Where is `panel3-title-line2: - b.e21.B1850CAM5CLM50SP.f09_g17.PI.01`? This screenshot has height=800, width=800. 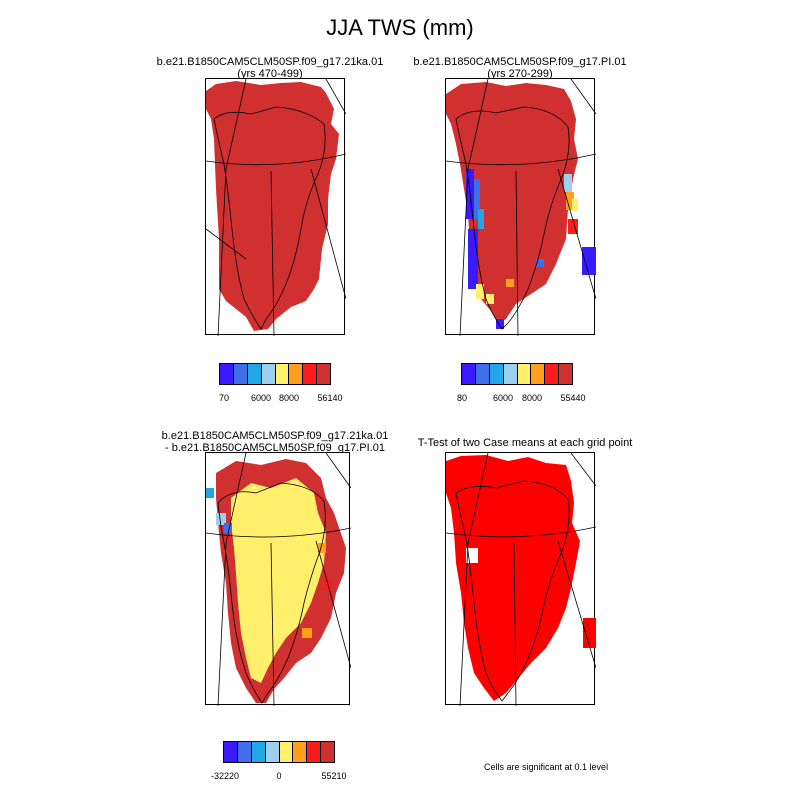
panel3-title-line2: - b.e21.B1850CAM5CLM50SP.f09_g17.PI.01 is located at coordinates (275, 448).